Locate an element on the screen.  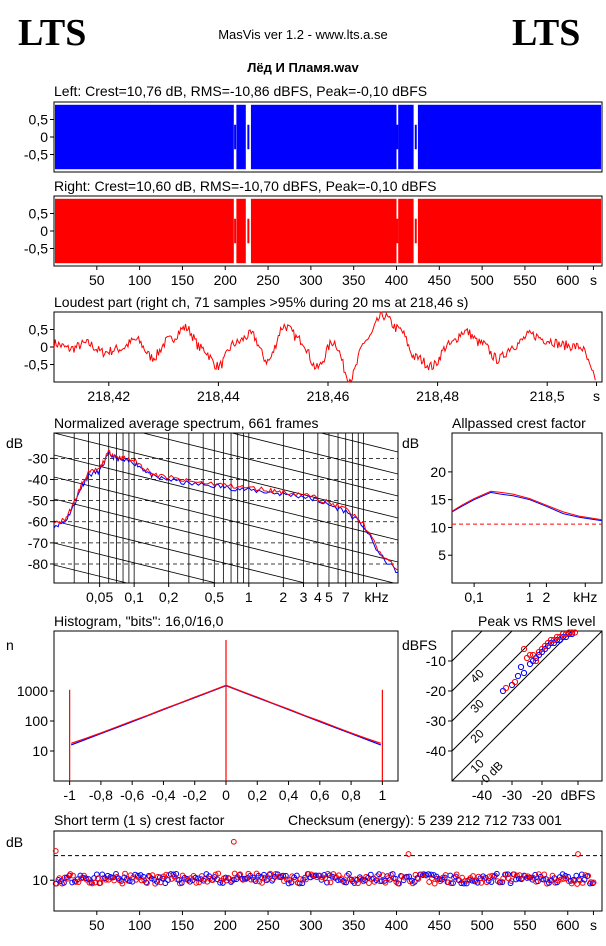
average-spectrum-xtick-label: 4 is located at coordinates (318, 597).